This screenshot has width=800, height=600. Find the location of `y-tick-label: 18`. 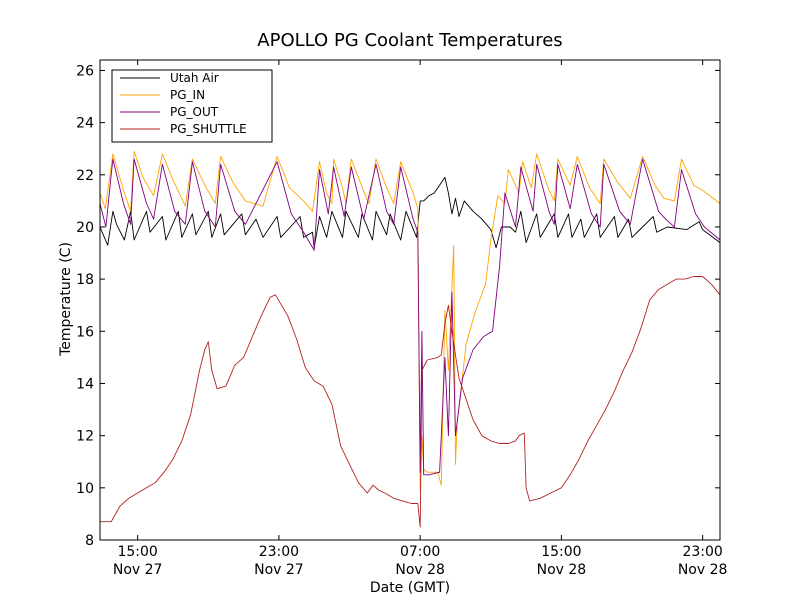

y-tick-label: 18 is located at coordinates (85, 280).